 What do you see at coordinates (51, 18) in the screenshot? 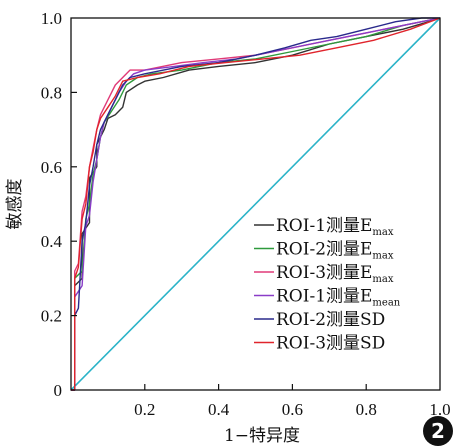
I see `y-tick-label: 1.0` at bounding box center [51, 18].